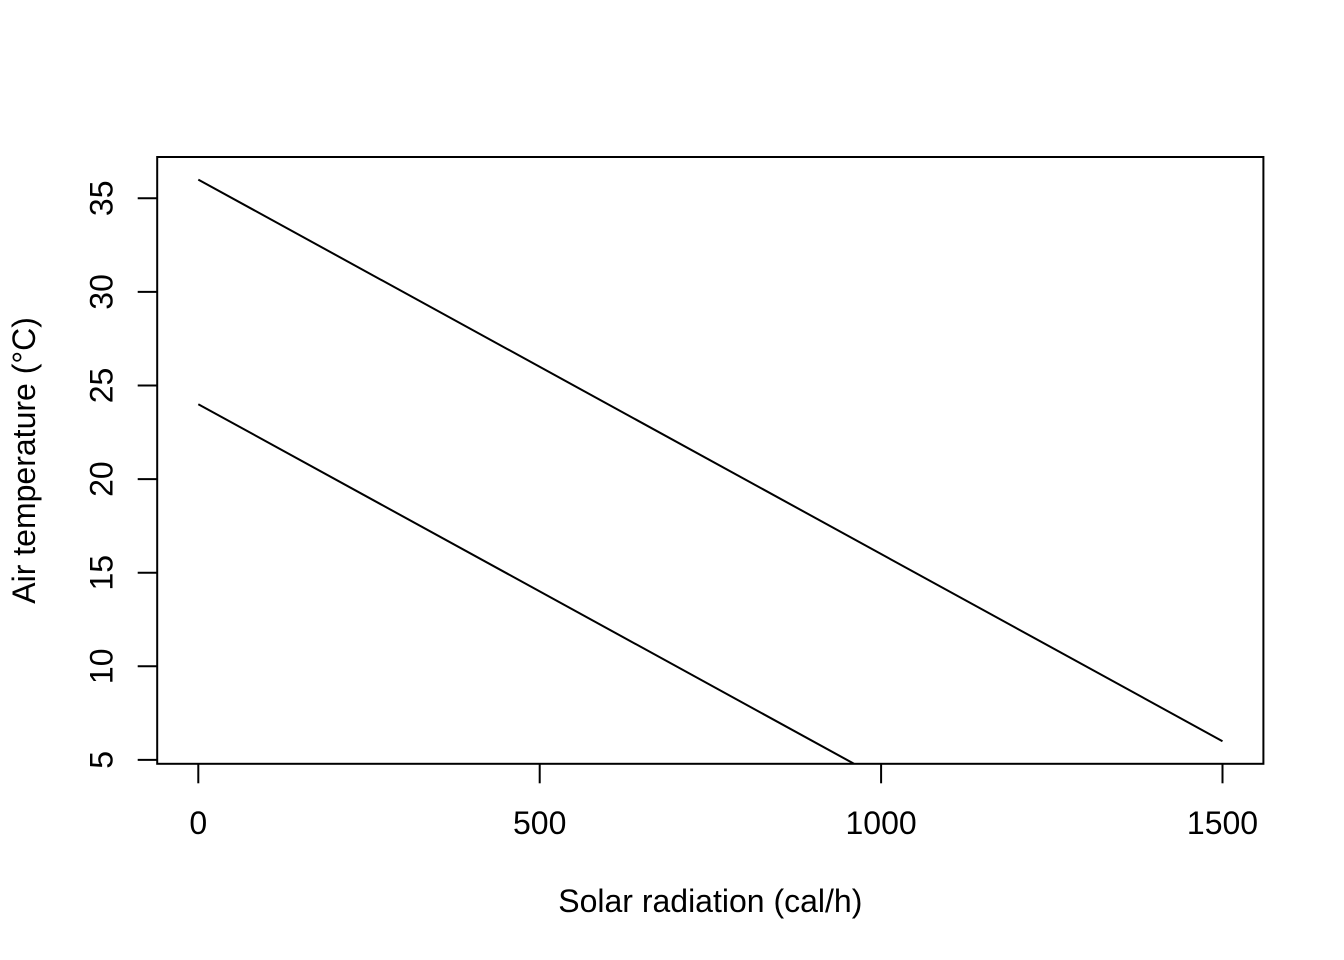  What do you see at coordinates (881, 823) in the screenshot?
I see `svg-text: 1000` at bounding box center [881, 823].